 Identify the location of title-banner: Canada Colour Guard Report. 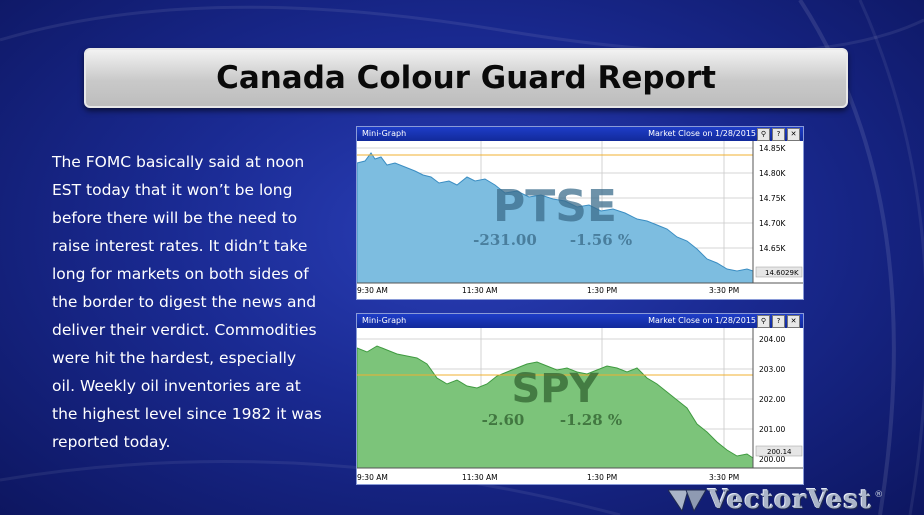
(466, 78).